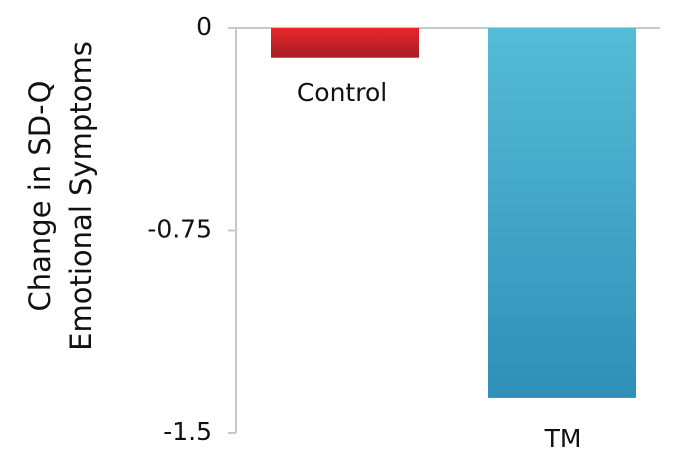  What do you see at coordinates (40, 196) in the screenshot?
I see `y-axis-label-line-1: Change in SD-Q` at bounding box center [40, 196].